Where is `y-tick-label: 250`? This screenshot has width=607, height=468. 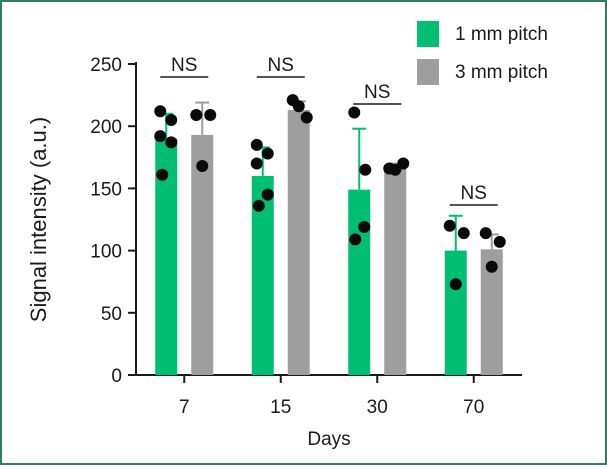
y-tick-label: 250 is located at coordinates (106, 65).